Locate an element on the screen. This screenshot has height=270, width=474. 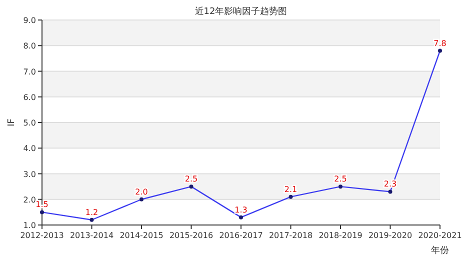
x-tick-label: 2019-2020 is located at coordinates (390, 235).